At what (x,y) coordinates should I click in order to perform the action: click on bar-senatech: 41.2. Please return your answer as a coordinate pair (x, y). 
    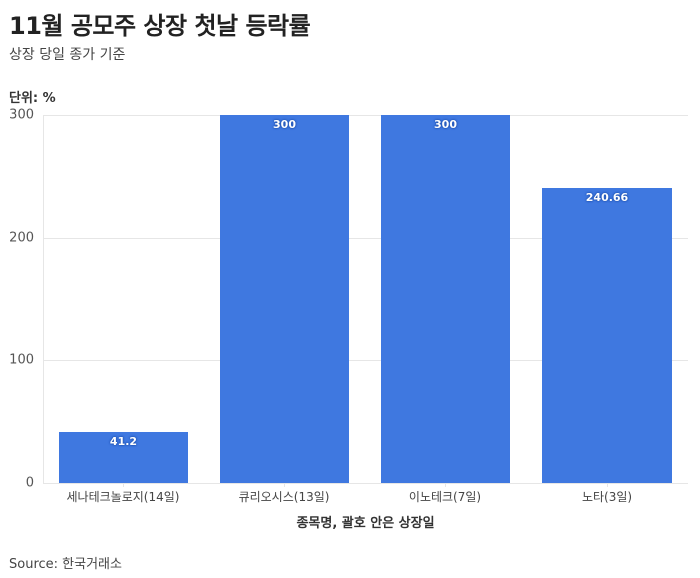
    Looking at the image, I should click on (123, 457).